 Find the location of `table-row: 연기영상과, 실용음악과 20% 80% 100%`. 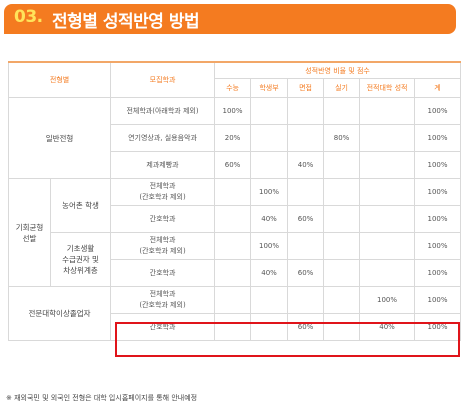

table-row: 연기영상과, 실용음악과 20% 80% 100% is located at coordinates (235, 138).